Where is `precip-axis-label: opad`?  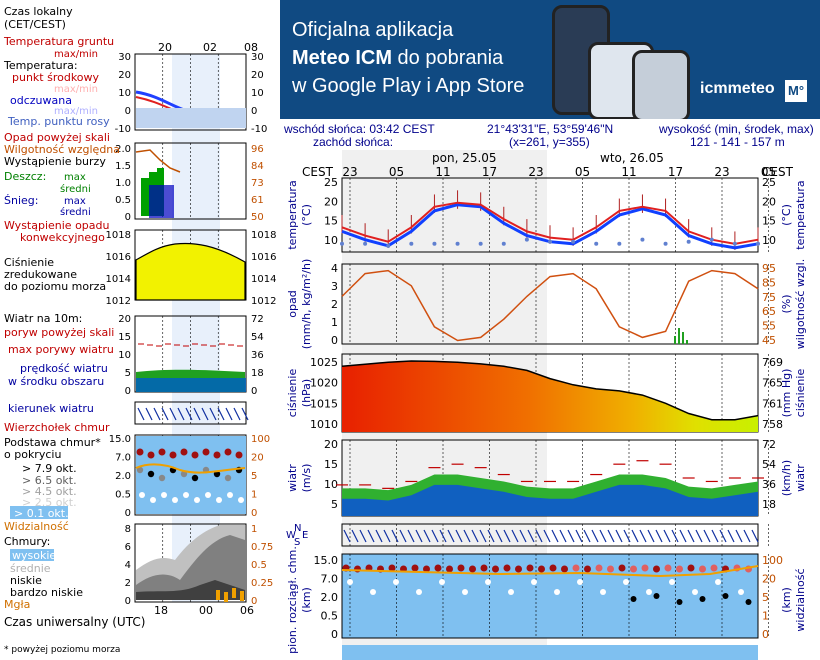 precip-axis-label: opad is located at coordinates (292, 303).